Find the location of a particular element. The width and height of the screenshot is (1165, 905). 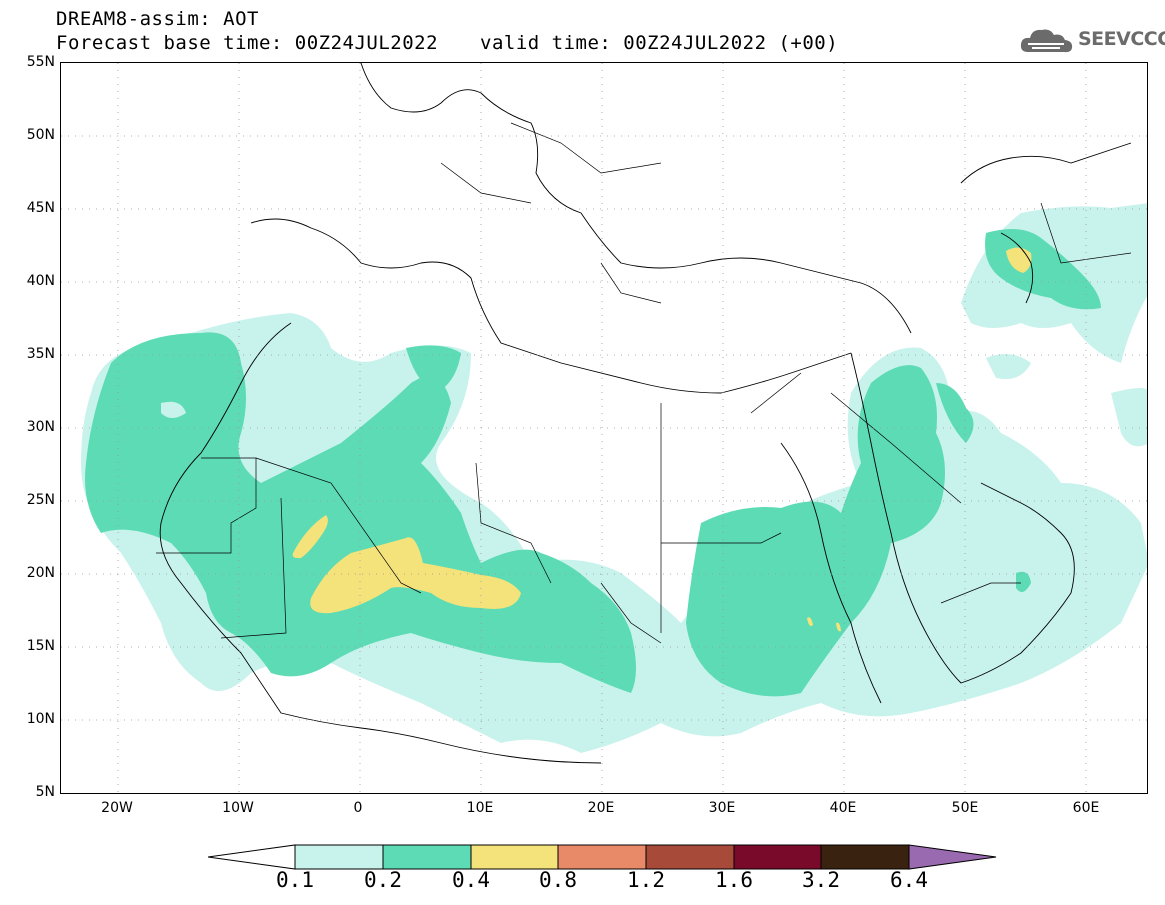

colorbar-label: 0.4 is located at coordinates (471, 880).